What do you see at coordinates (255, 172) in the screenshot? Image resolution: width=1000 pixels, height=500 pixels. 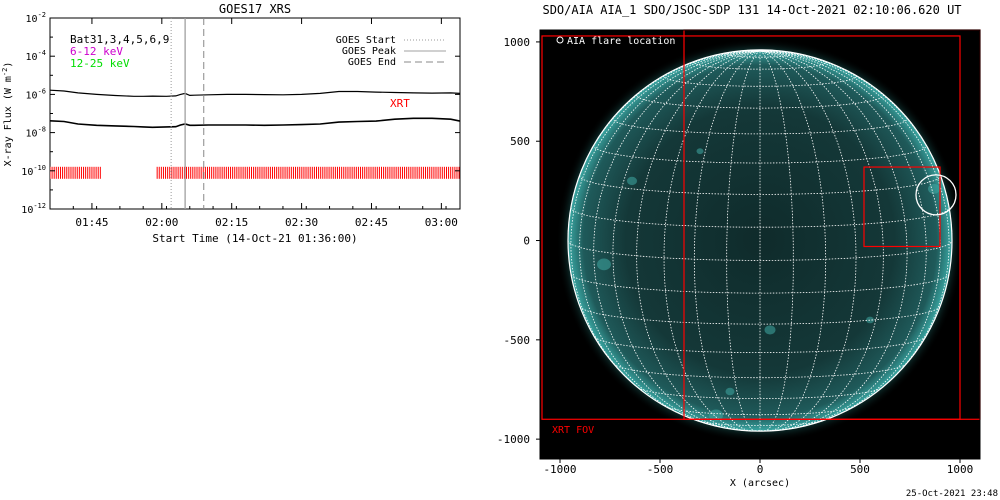 I see `xrt-coverage-bars` at bounding box center [255, 172].